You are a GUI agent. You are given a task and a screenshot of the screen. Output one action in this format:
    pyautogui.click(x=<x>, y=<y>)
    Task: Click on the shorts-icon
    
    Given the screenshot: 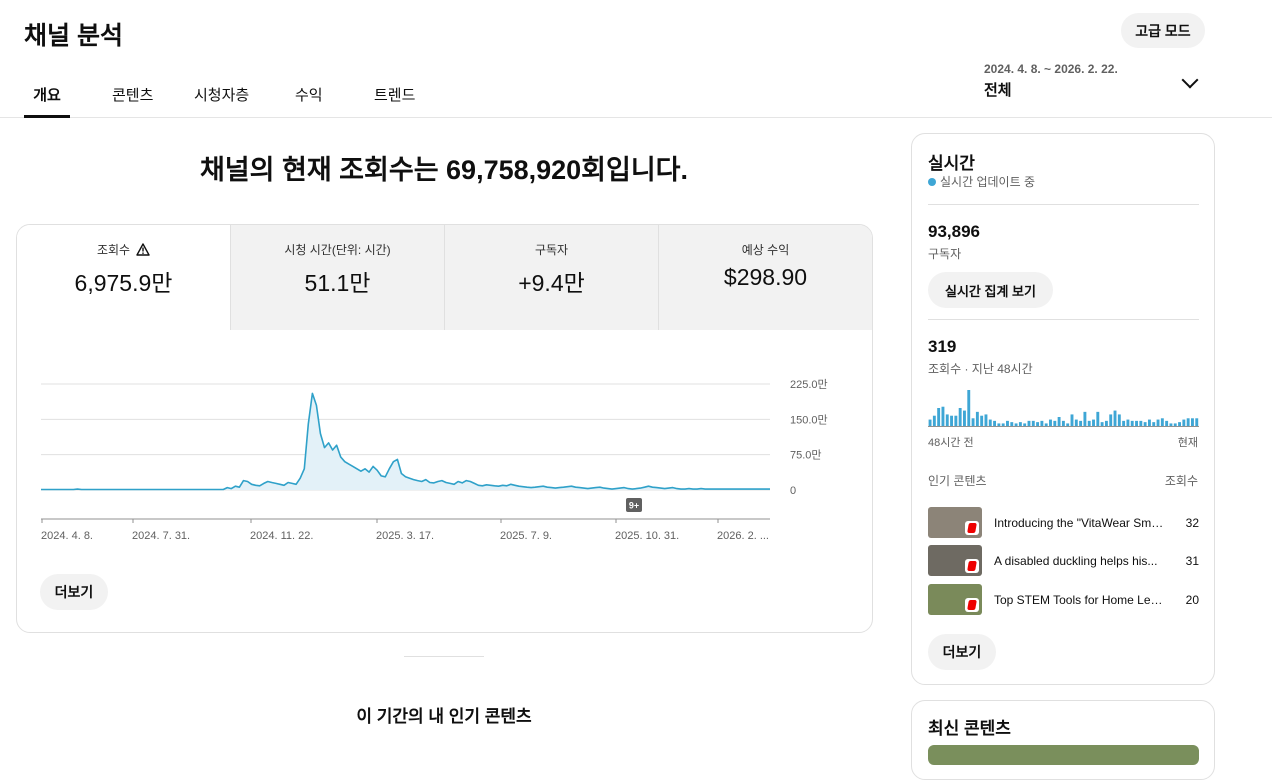 What is the action you would take?
    pyautogui.click(x=972, y=605)
    